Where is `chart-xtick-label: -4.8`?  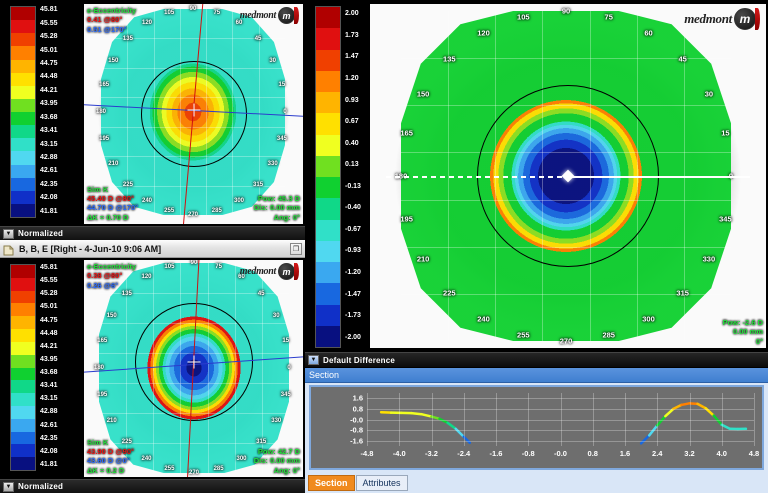
chart-xtick-label: -4.8 is located at coordinates (367, 453).